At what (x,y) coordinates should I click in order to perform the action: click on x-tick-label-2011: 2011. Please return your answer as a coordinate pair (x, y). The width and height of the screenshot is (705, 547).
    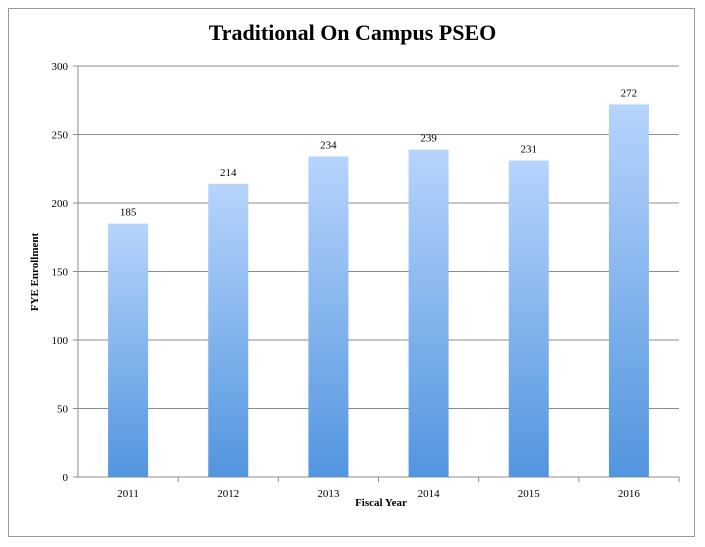
    Looking at the image, I should click on (128, 494).